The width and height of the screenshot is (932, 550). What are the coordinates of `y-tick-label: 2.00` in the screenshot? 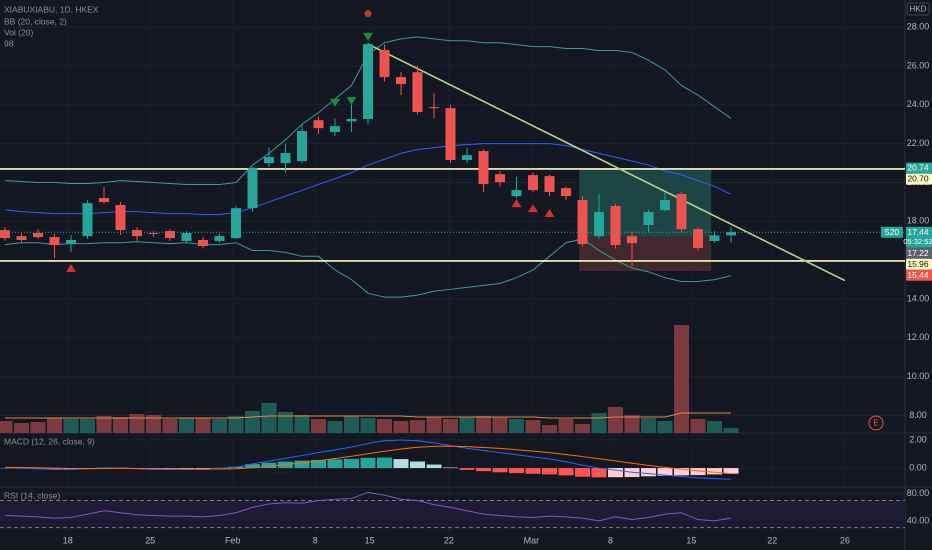 It's located at (918, 439).